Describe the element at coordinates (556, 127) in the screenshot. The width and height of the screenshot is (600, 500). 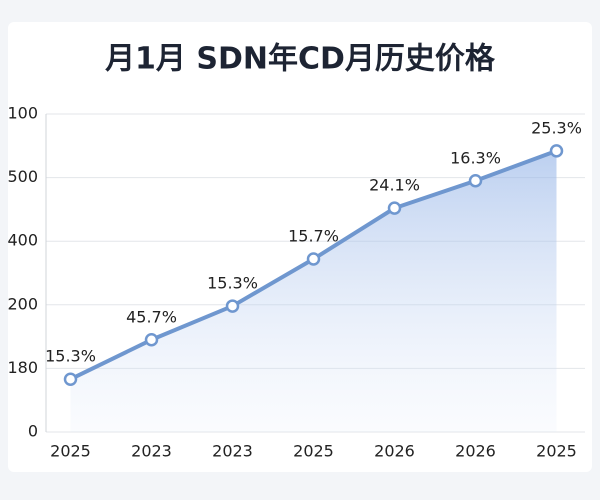
I see `point-label: 25.3%` at that location.